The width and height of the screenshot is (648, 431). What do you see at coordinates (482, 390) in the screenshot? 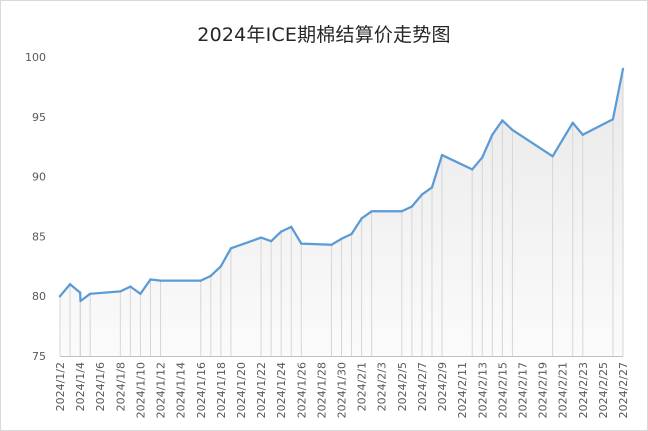
I see `x-tick-label: 2024/2/13` at bounding box center [482, 390].